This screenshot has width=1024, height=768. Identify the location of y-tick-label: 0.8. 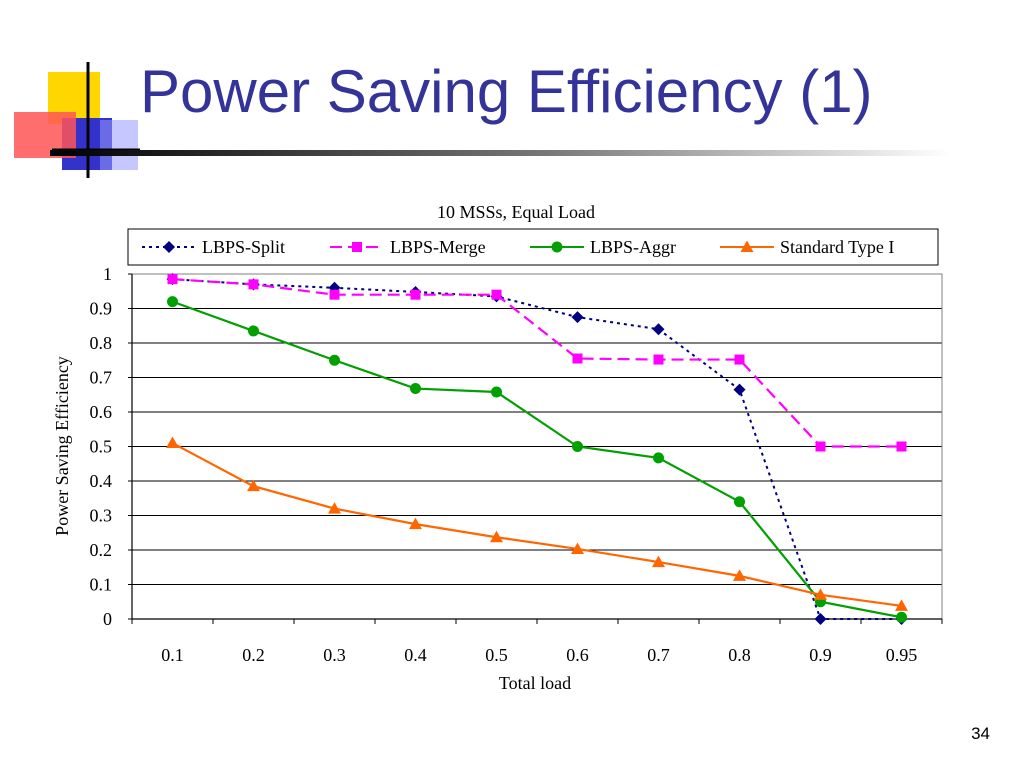
(101, 343).